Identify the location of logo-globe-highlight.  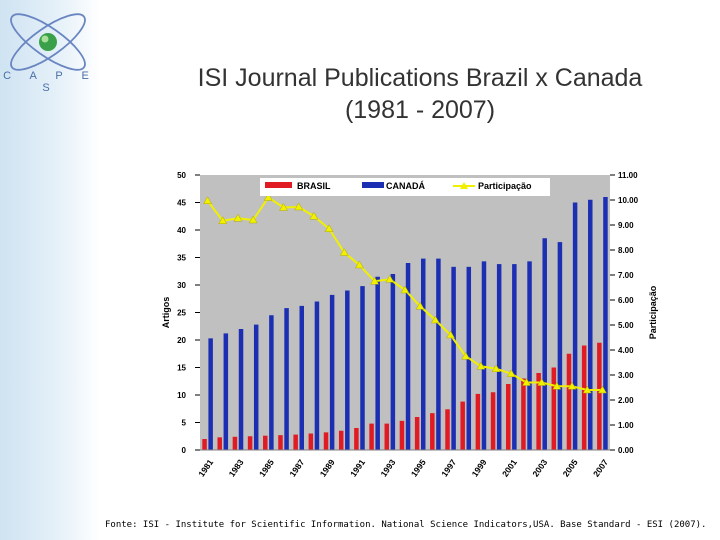
(45, 39).